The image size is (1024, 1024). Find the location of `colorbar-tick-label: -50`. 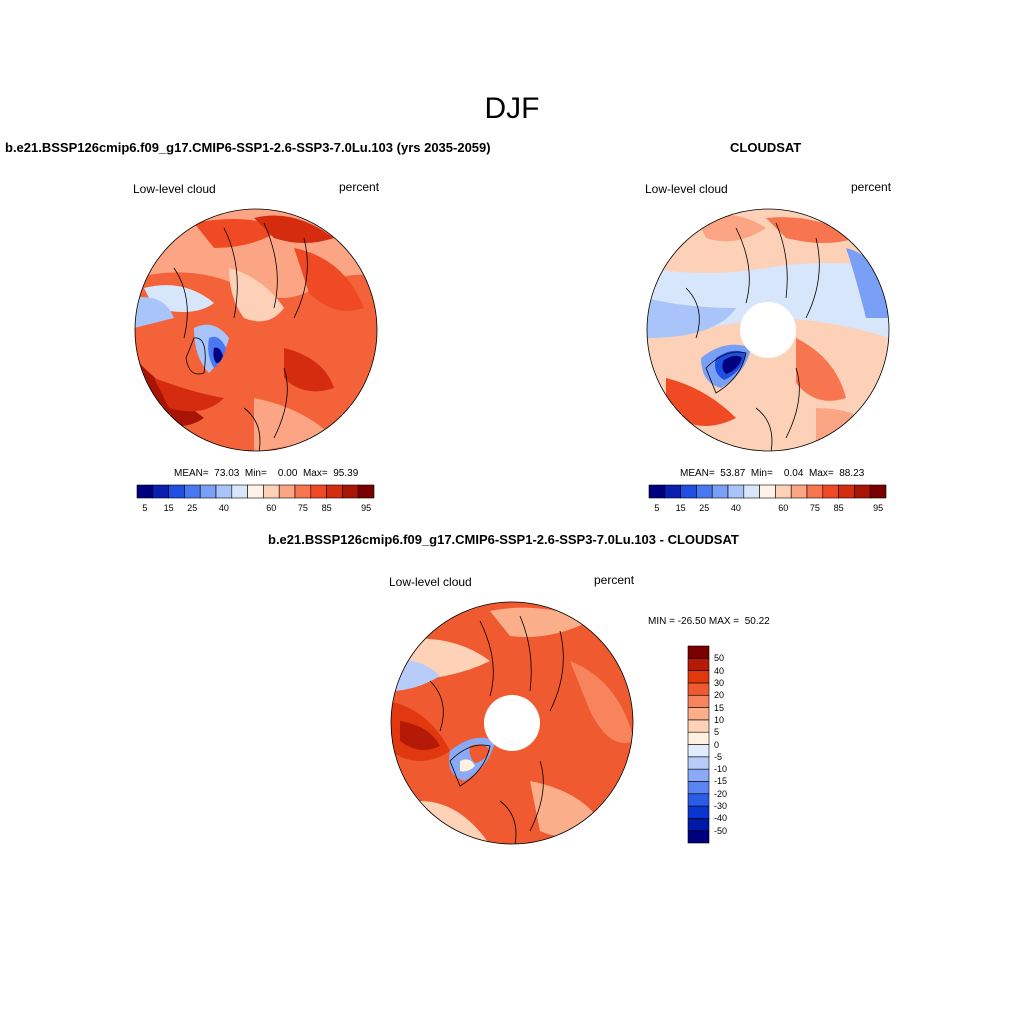

colorbar-tick-label: -50 is located at coordinates (721, 830).